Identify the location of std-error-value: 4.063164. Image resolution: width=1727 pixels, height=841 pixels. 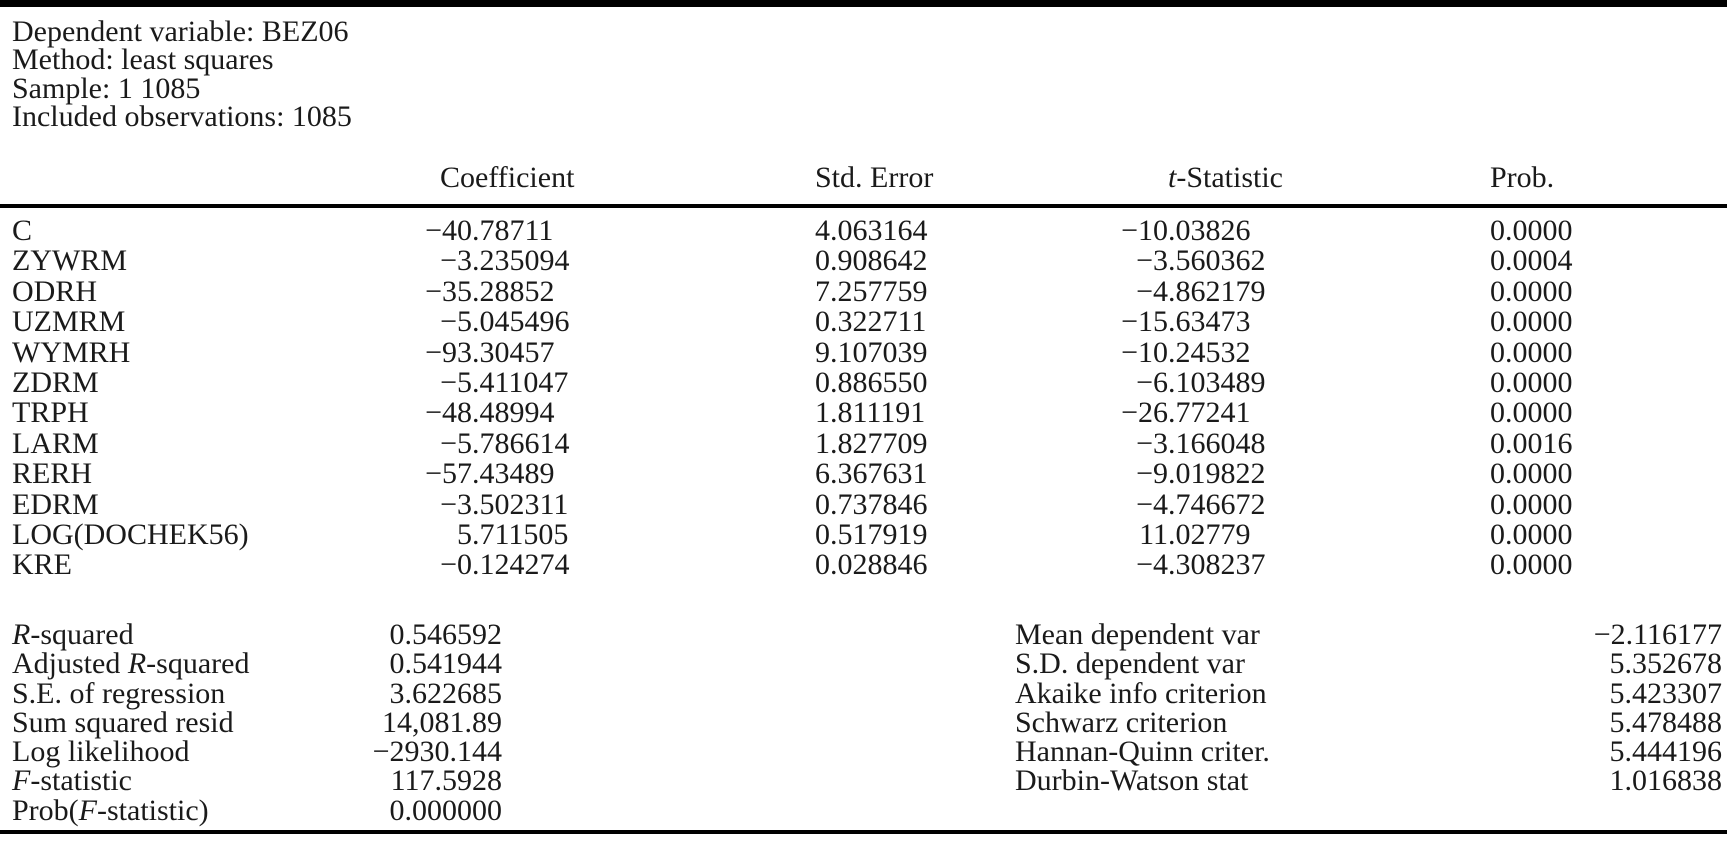
(871, 230).